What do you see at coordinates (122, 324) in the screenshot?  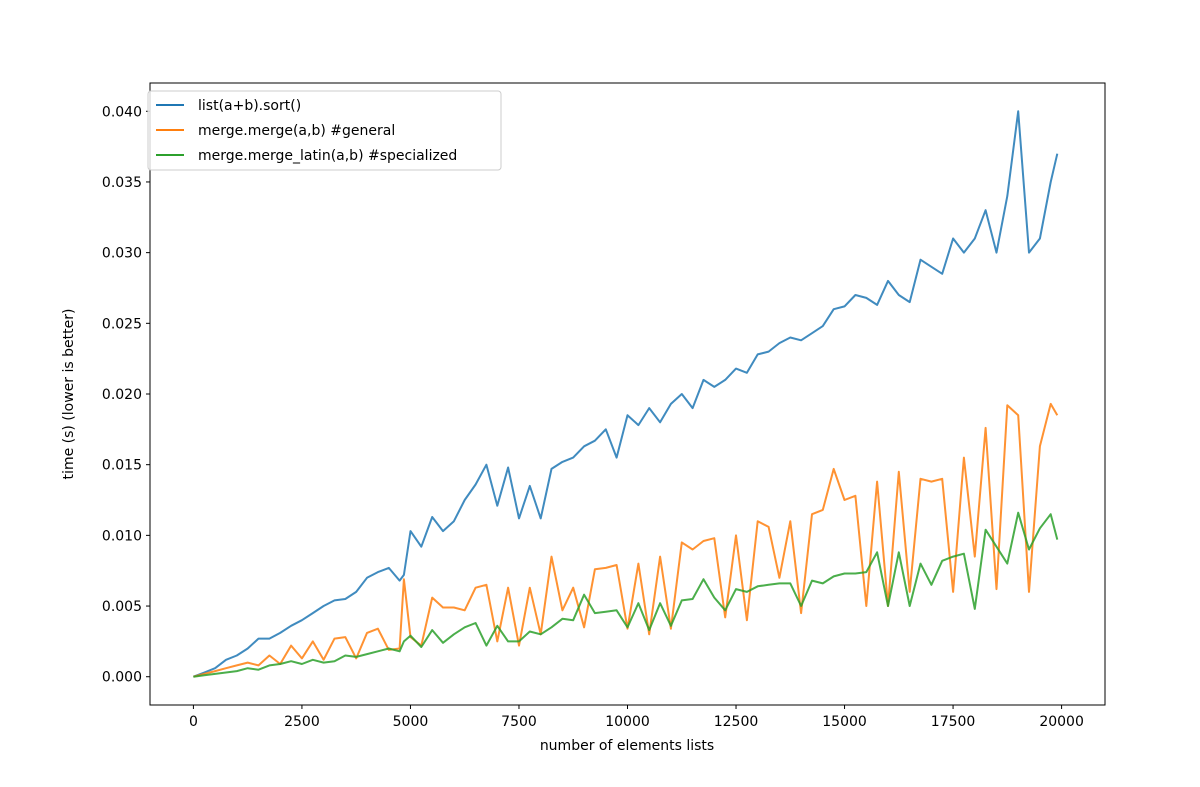 I see `y-tick-label: 0.025` at bounding box center [122, 324].